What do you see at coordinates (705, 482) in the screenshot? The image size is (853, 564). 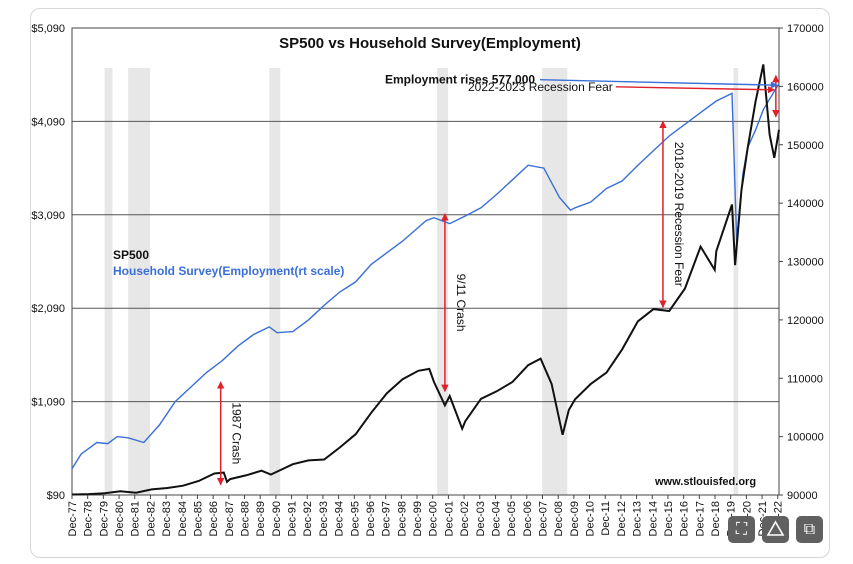 I see `source-label: www.stlouisfed.org` at bounding box center [705, 482].